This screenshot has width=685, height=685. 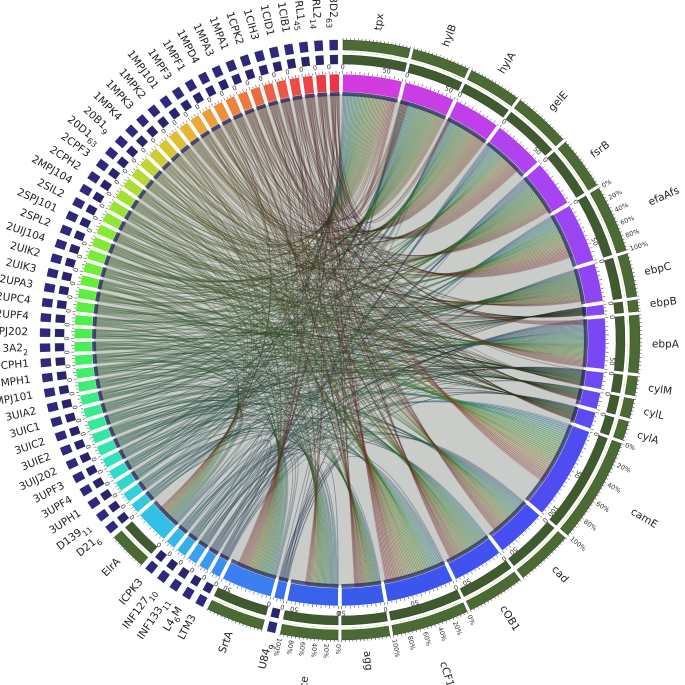 I want to click on track-2CPH2, so click(x=100, y=181).